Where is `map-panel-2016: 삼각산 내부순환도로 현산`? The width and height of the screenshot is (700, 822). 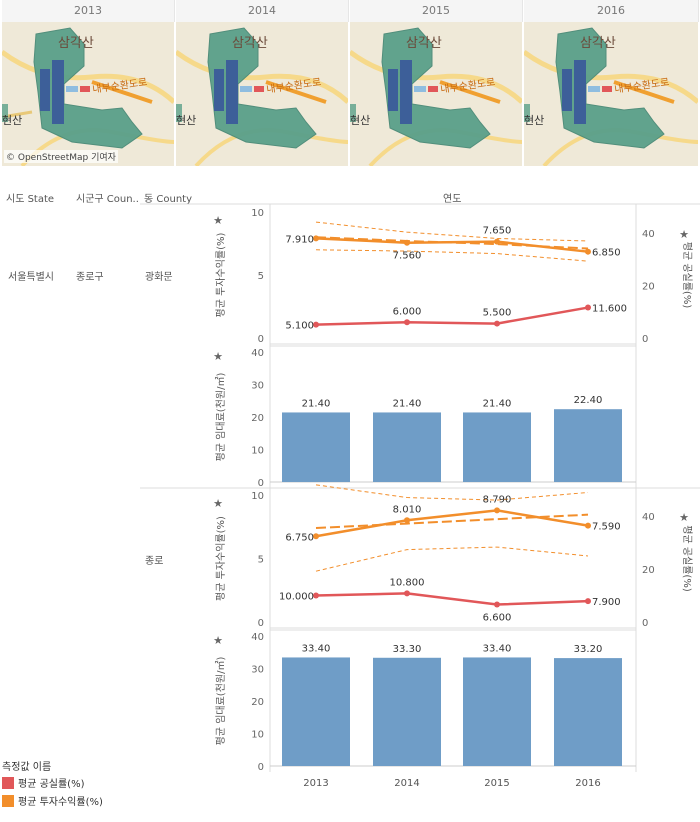
map-panel-2016: 삼각산 내부순환도로 현산 is located at coordinates (611, 94).